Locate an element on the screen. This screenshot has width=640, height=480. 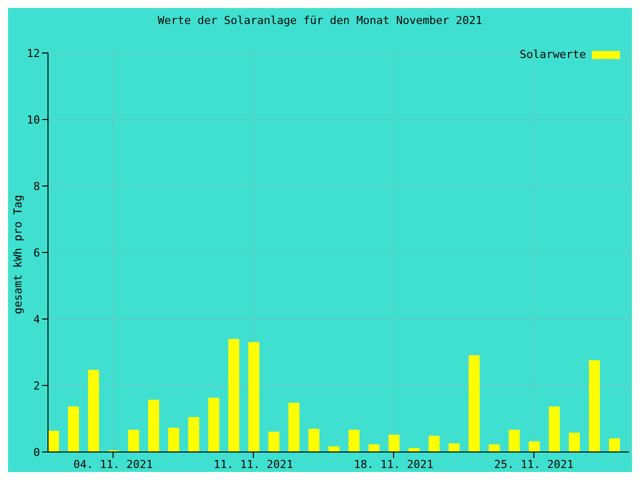
y-tick-label: 0 is located at coordinates (36, 452).